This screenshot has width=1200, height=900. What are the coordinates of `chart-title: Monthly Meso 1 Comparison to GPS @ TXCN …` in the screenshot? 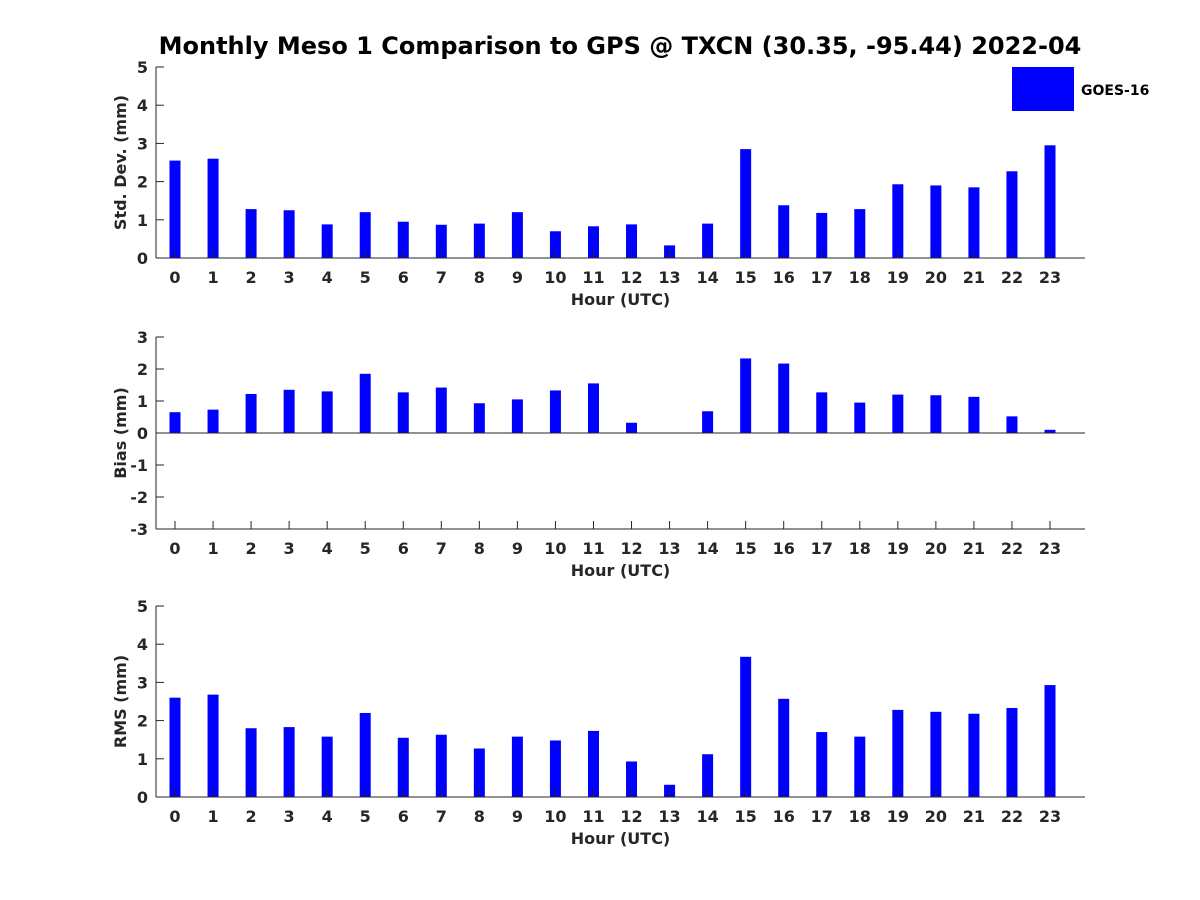 It's located at (620, 46).